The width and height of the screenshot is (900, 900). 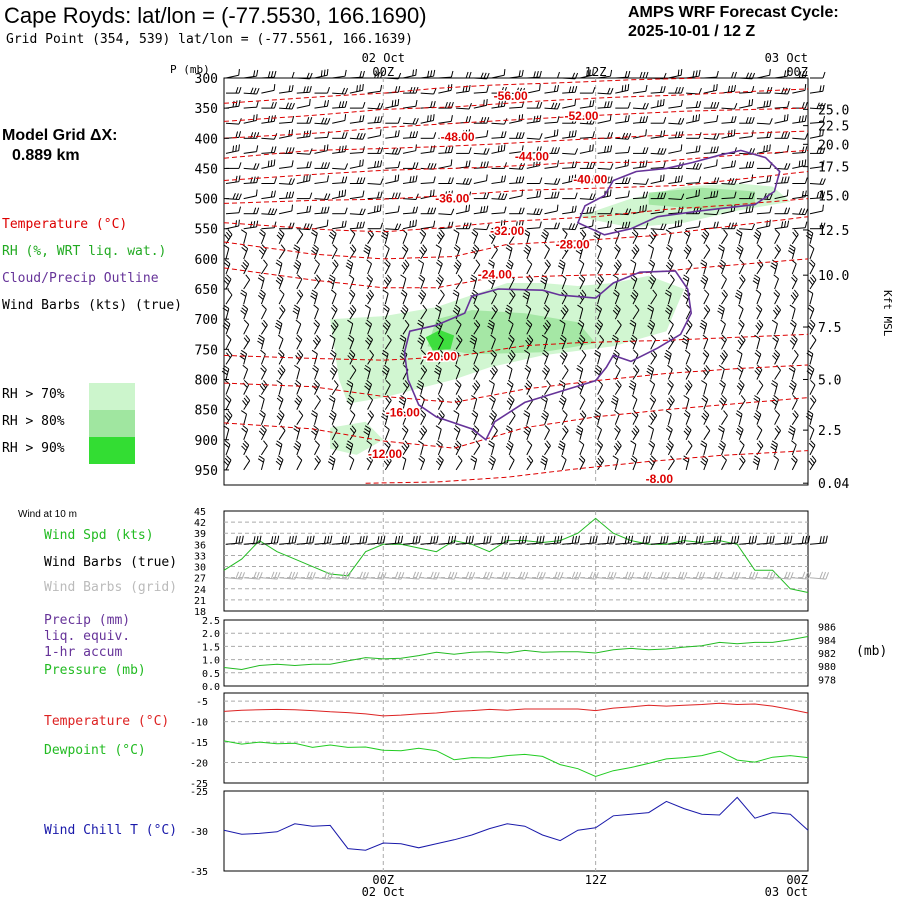 I want to click on y-tick-label: 27, so click(x=200, y=579).